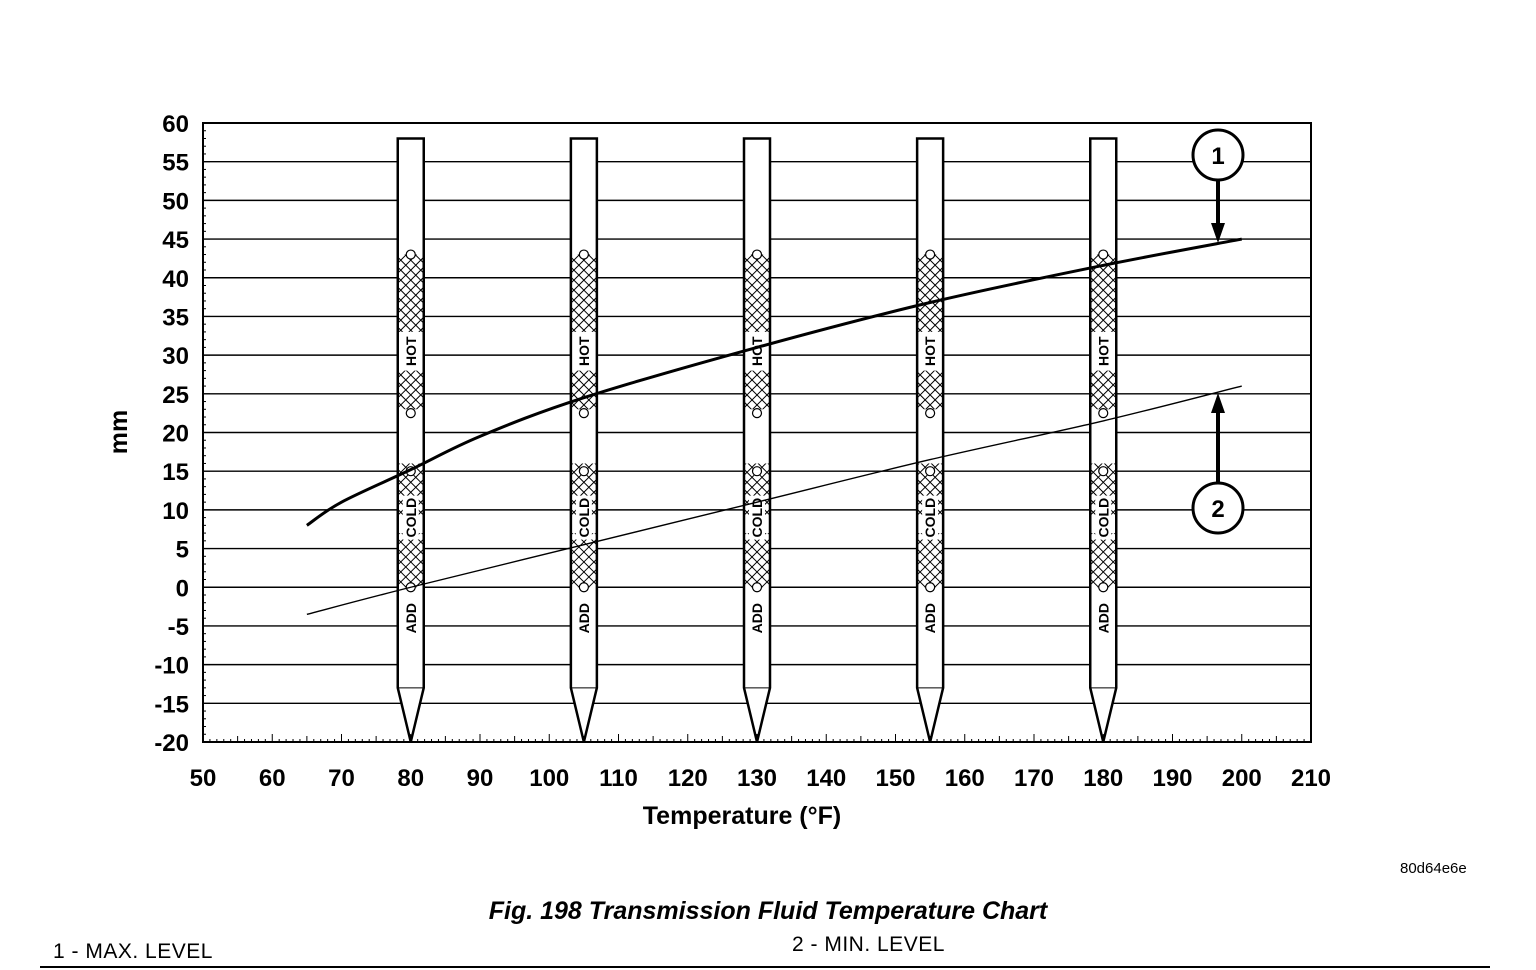 The height and width of the screenshot is (970, 1536). What do you see at coordinates (895, 778) in the screenshot?
I see `x-tick-label: 150` at bounding box center [895, 778].